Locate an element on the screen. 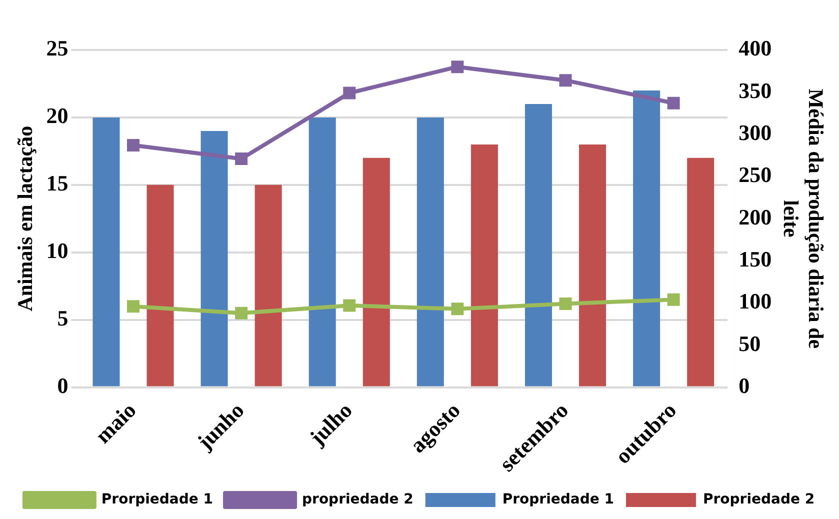 The image size is (839, 519). y2-tick-label: 250 is located at coordinates (755, 175).